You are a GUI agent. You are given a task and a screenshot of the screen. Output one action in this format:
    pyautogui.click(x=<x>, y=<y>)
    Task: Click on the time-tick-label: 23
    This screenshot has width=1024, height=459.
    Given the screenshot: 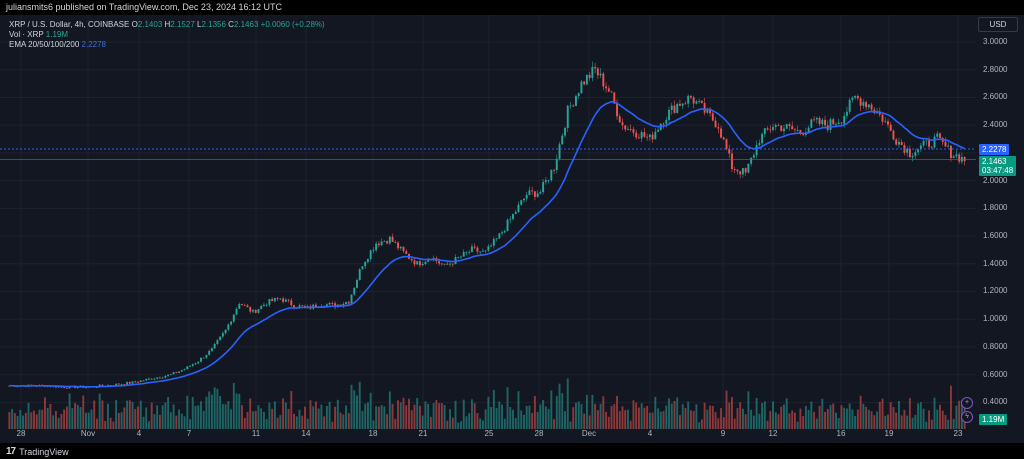 What is the action you would take?
    pyautogui.click(x=958, y=433)
    